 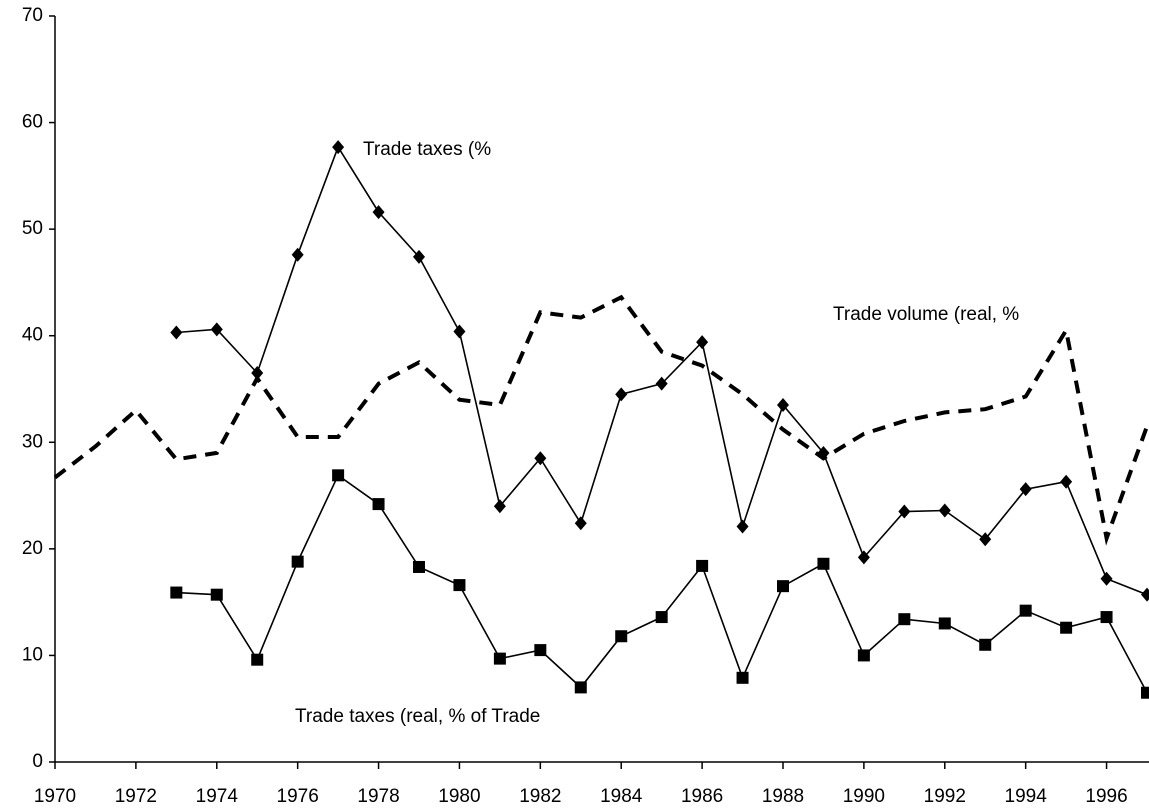 What do you see at coordinates (136, 796) in the screenshot?
I see `x-tick-label: 1972` at bounding box center [136, 796].